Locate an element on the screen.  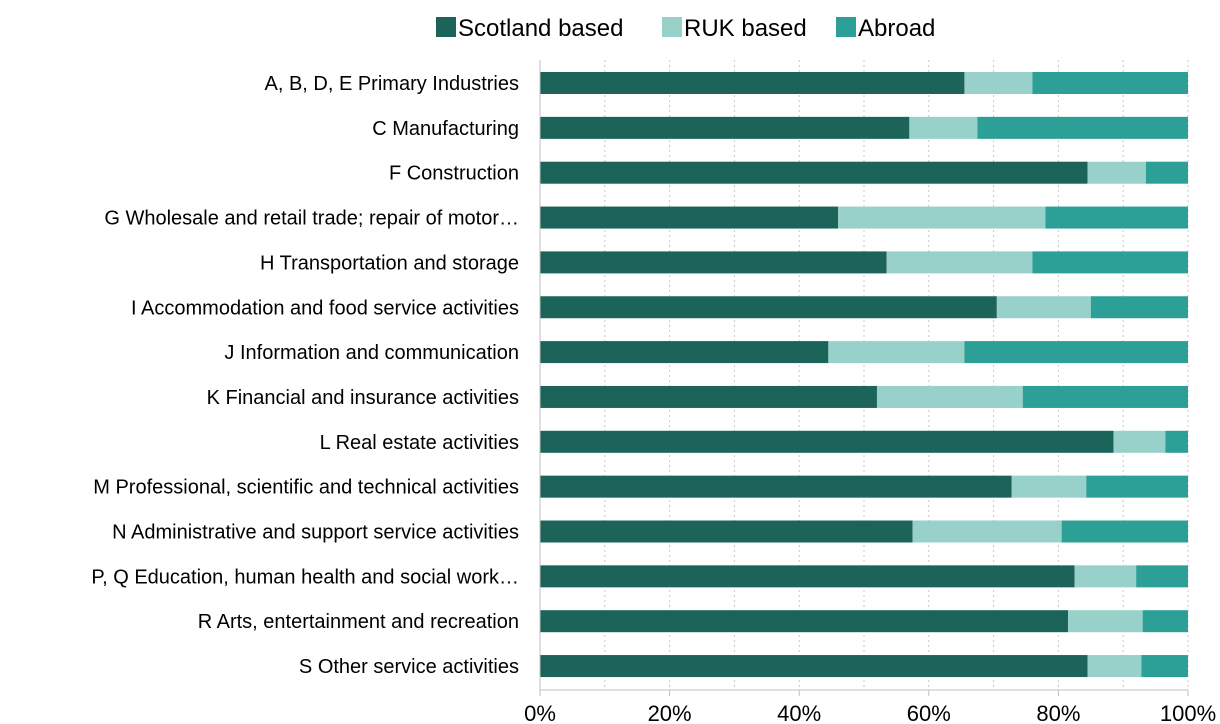
category-label: J Information and communication is located at coordinates (371, 353).